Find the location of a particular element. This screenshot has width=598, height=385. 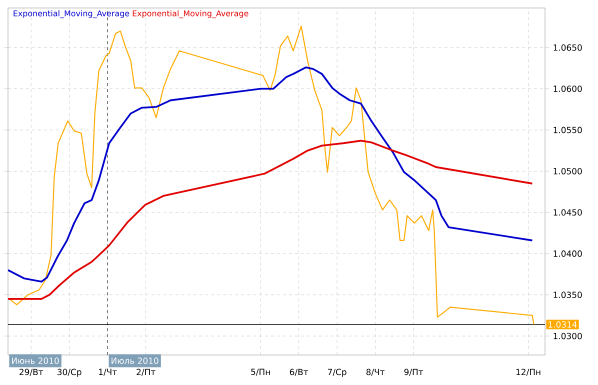

x-tick-label: 12/Пн is located at coordinates (528, 372).